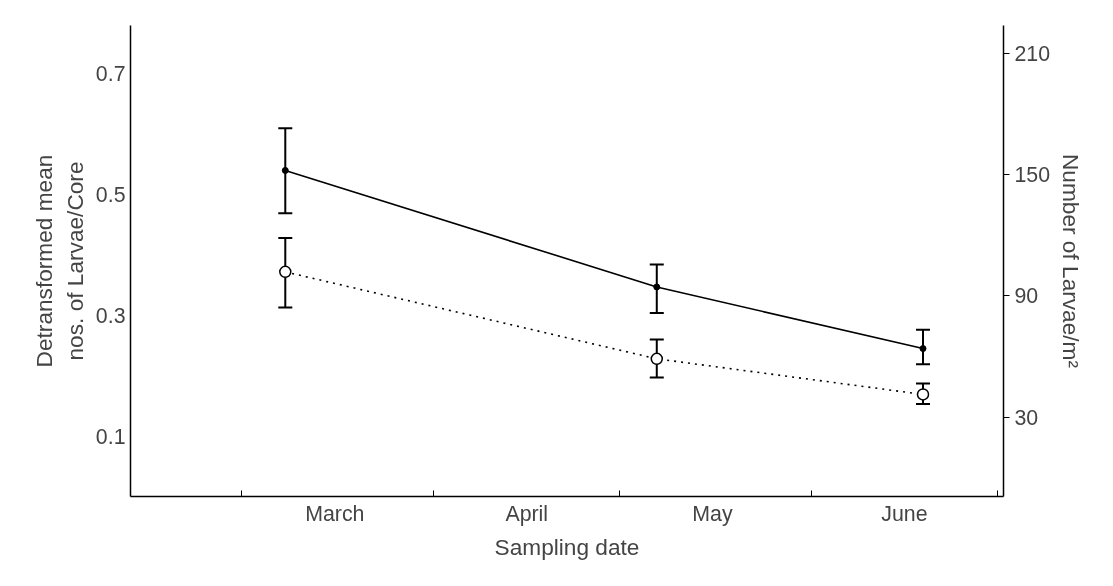 The height and width of the screenshot is (586, 1113). Describe the element at coordinates (904, 513) in the screenshot. I see `x-tick-label: June` at that location.